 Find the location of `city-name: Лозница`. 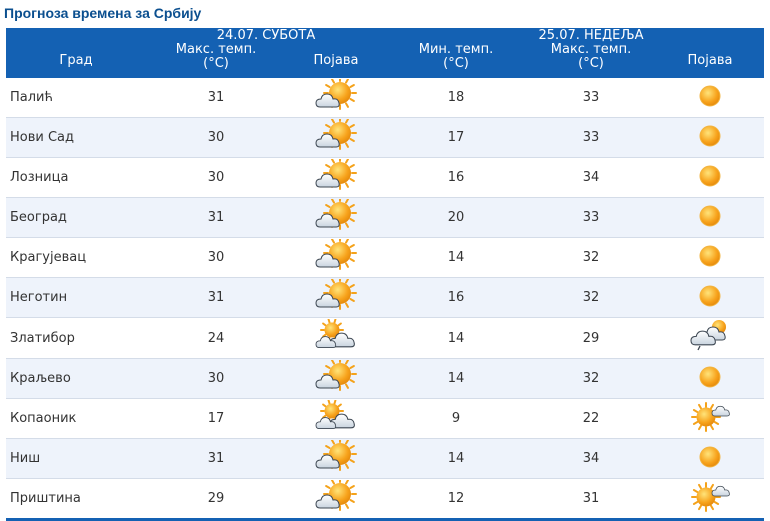

city-name: Лозница is located at coordinates (76, 177).